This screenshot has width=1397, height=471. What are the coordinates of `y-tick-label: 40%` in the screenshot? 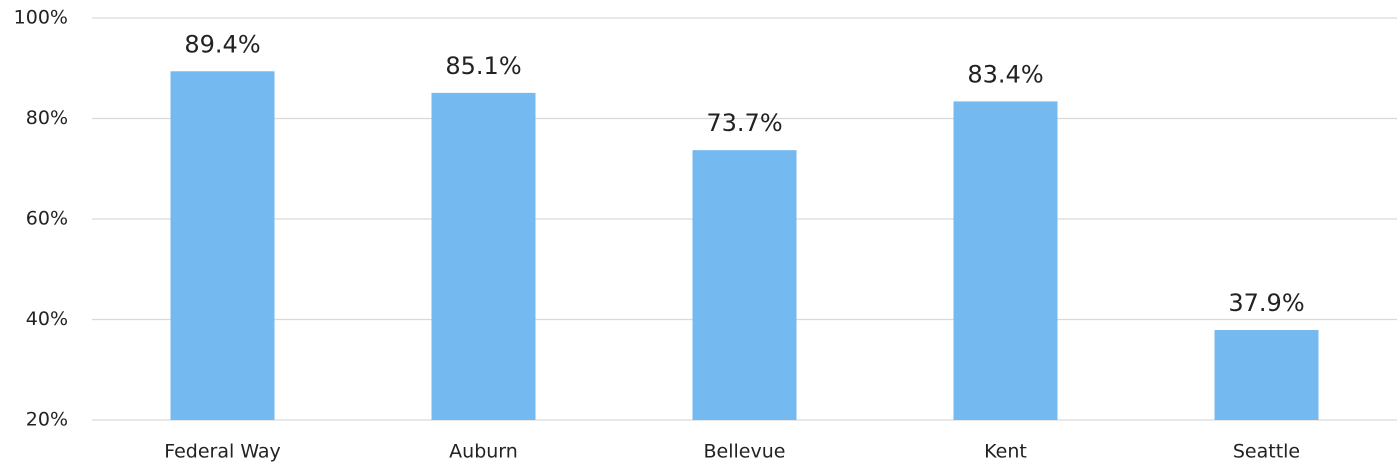 It's located at (47, 319).